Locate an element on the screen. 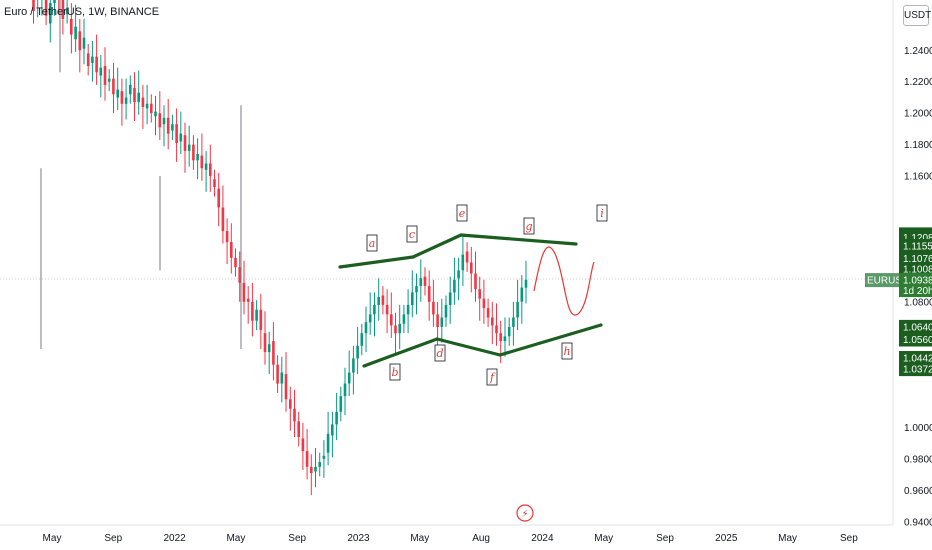 The width and height of the screenshot is (932, 550). price-tick-label: 1.1800 is located at coordinates (918, 145).